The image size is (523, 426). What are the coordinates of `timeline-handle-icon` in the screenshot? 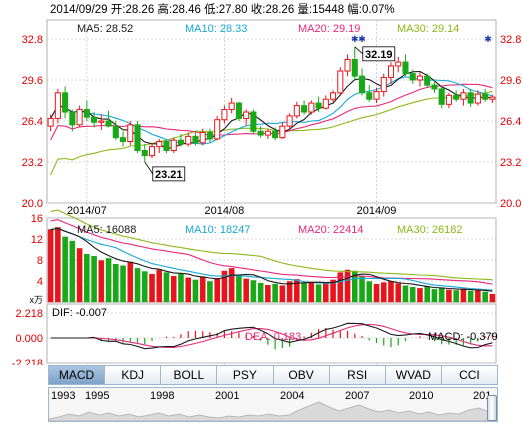 It's located at (492, 408).